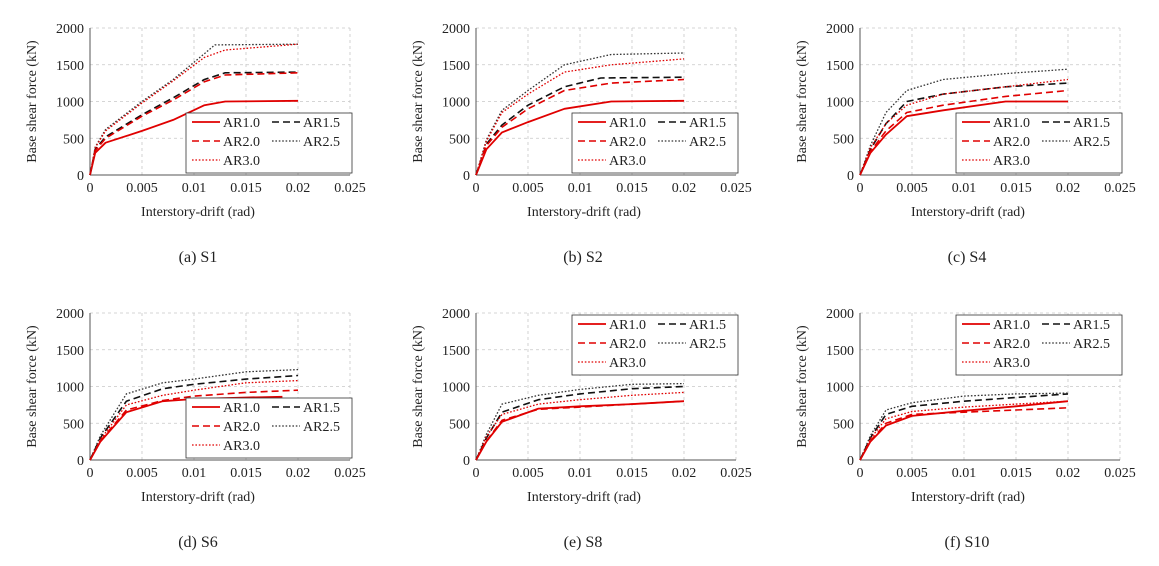 The image size is (1159, 566). What do you see at coordinates (198, 542) in the screenshot?
I see `subfigure-caption: (d) S6` at bounding box center [198, 542].